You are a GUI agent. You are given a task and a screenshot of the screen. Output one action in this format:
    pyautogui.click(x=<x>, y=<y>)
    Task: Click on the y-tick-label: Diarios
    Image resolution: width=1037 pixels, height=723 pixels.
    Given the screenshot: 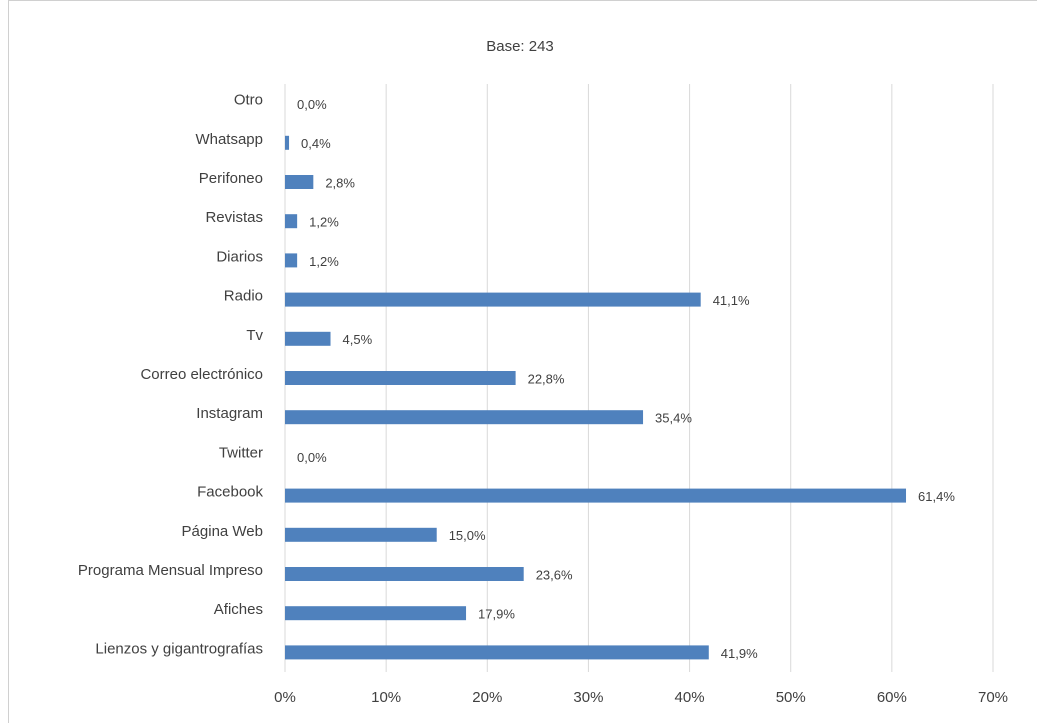 What is the action you would take?
    pyautogui.click(x=239, y=256)
    